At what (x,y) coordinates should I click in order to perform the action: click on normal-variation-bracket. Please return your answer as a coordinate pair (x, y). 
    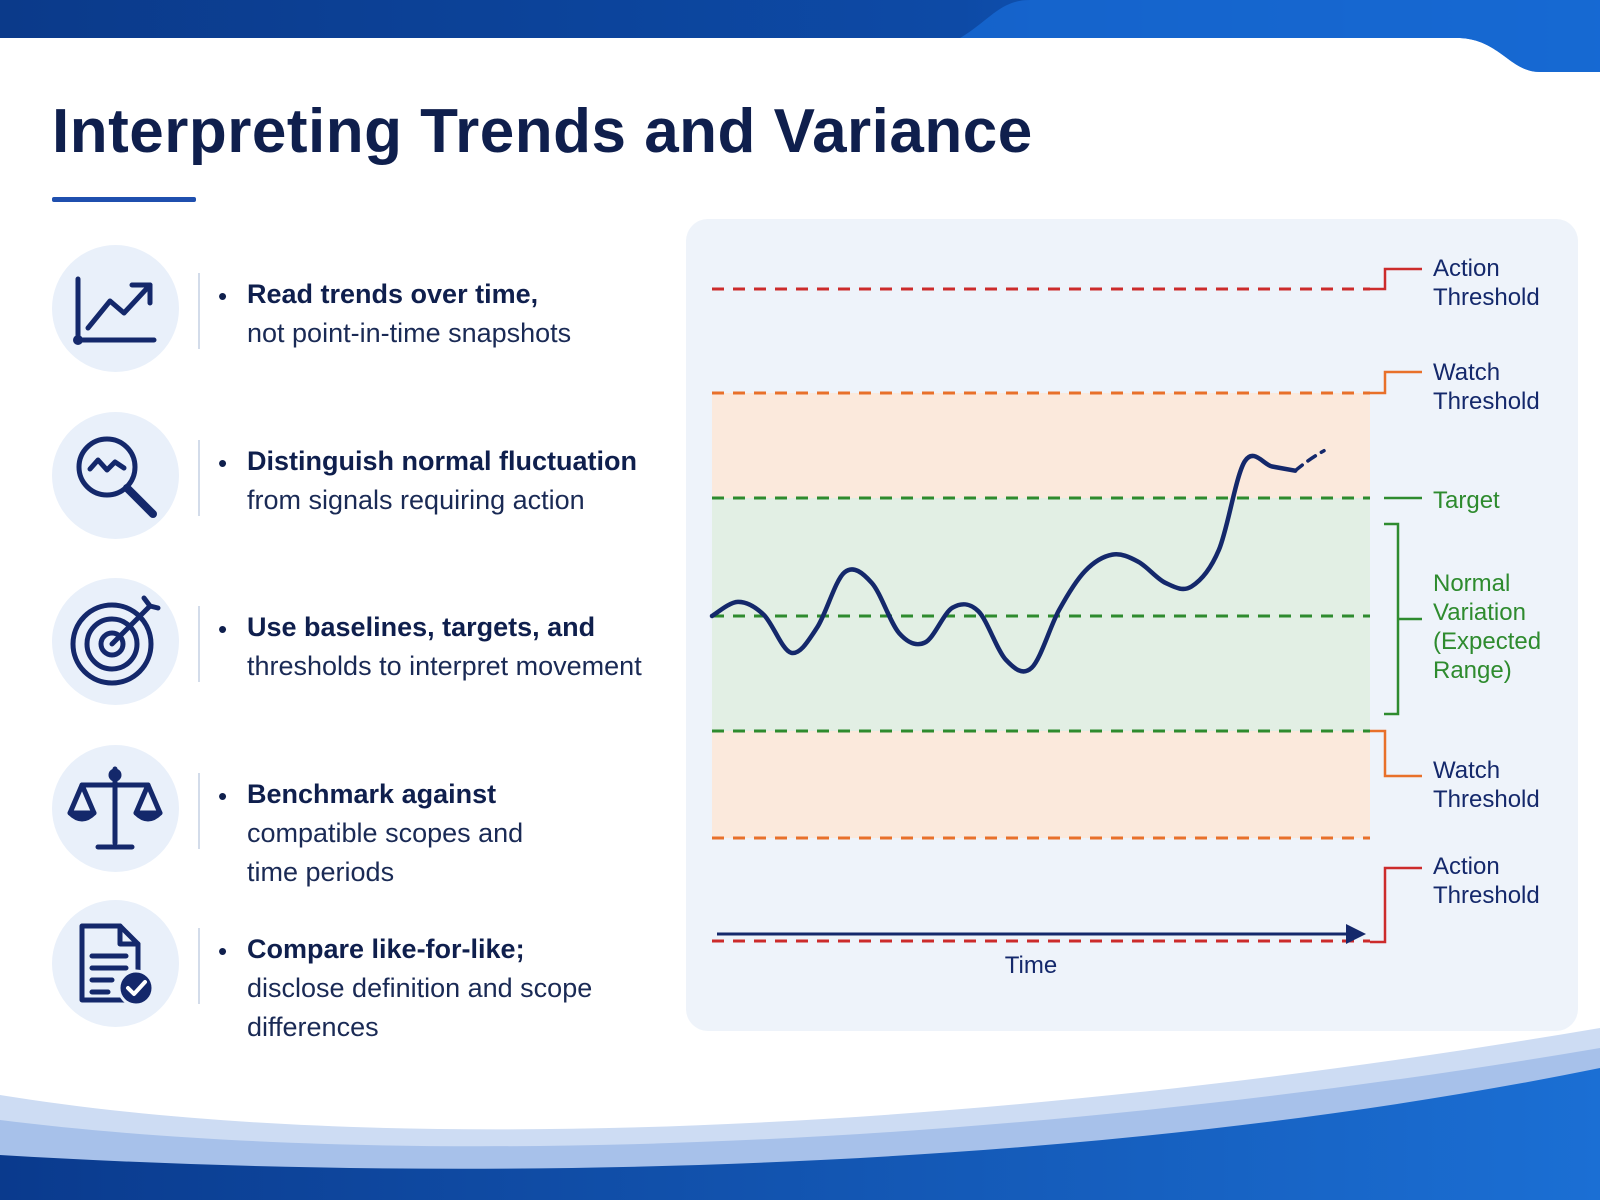
    Looking at the image, I should click on (1403, 619).